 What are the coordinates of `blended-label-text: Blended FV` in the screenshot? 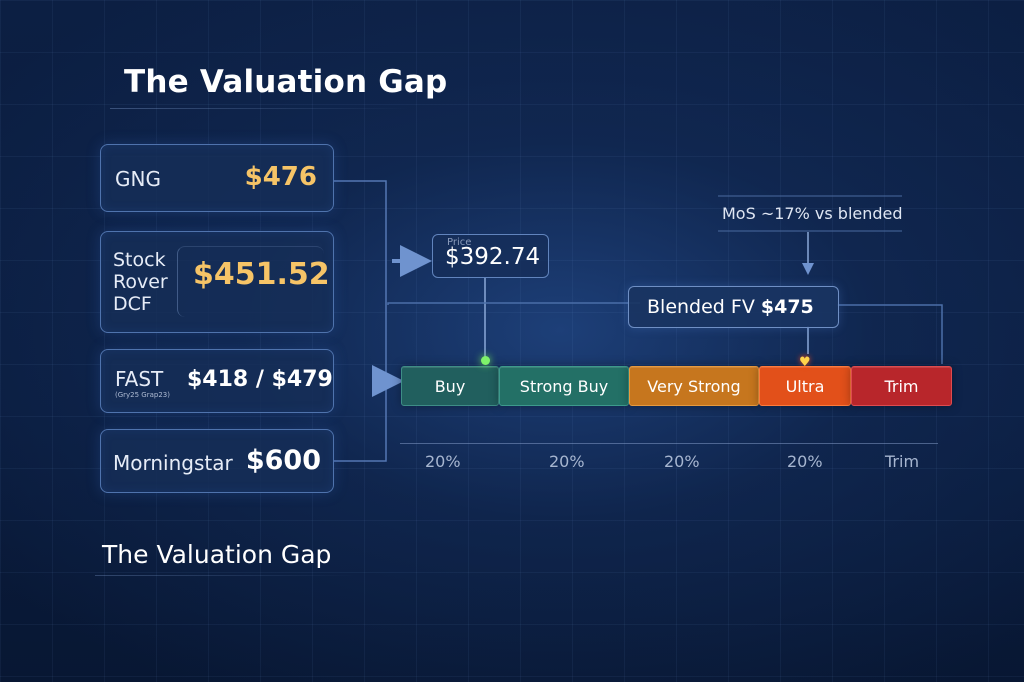 It's located at (704, 307).